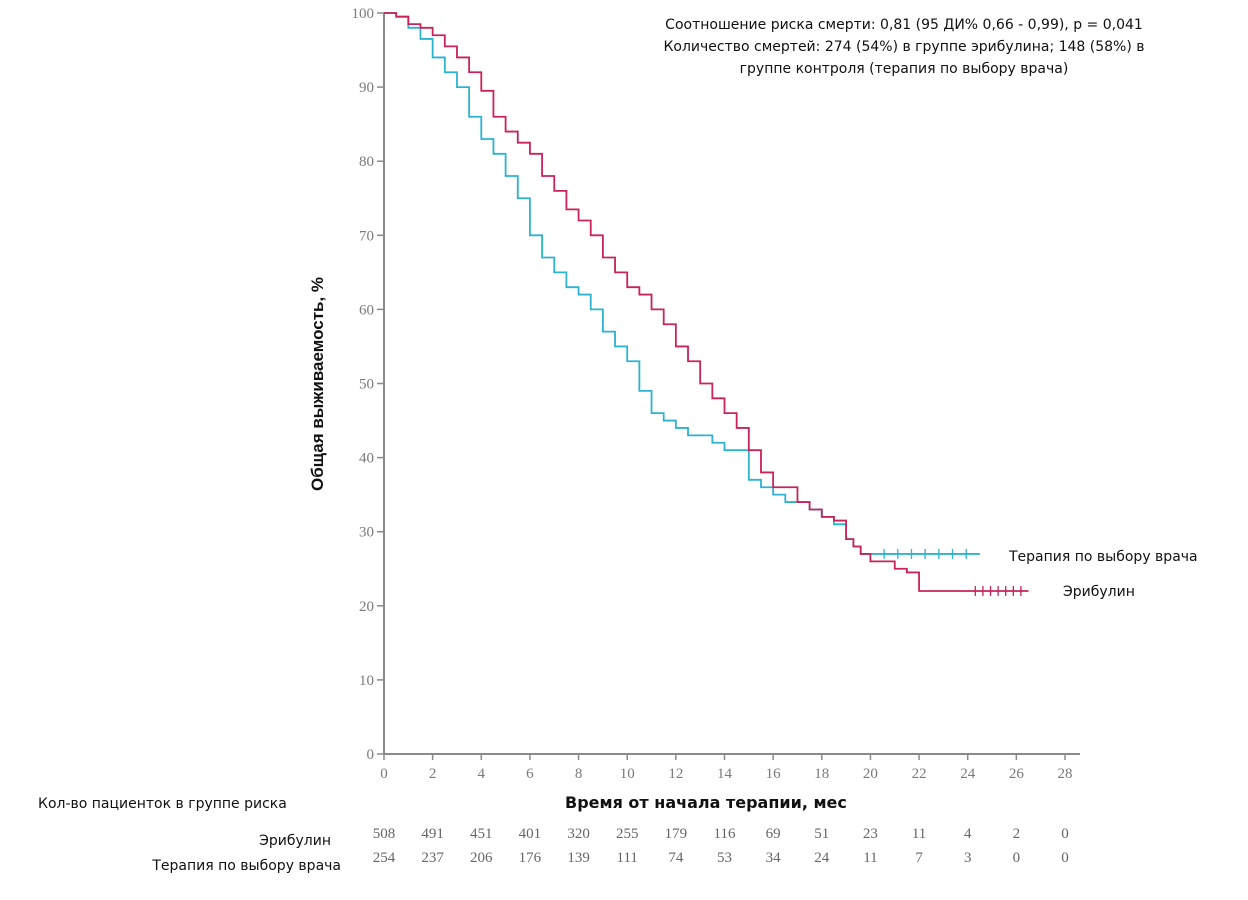 The width and height of the screenshot is (1248, 900). What do you see at coordinates (384, 834) in the screenshot?
I see `risk-count: 508` at bounding box center [384, 834].